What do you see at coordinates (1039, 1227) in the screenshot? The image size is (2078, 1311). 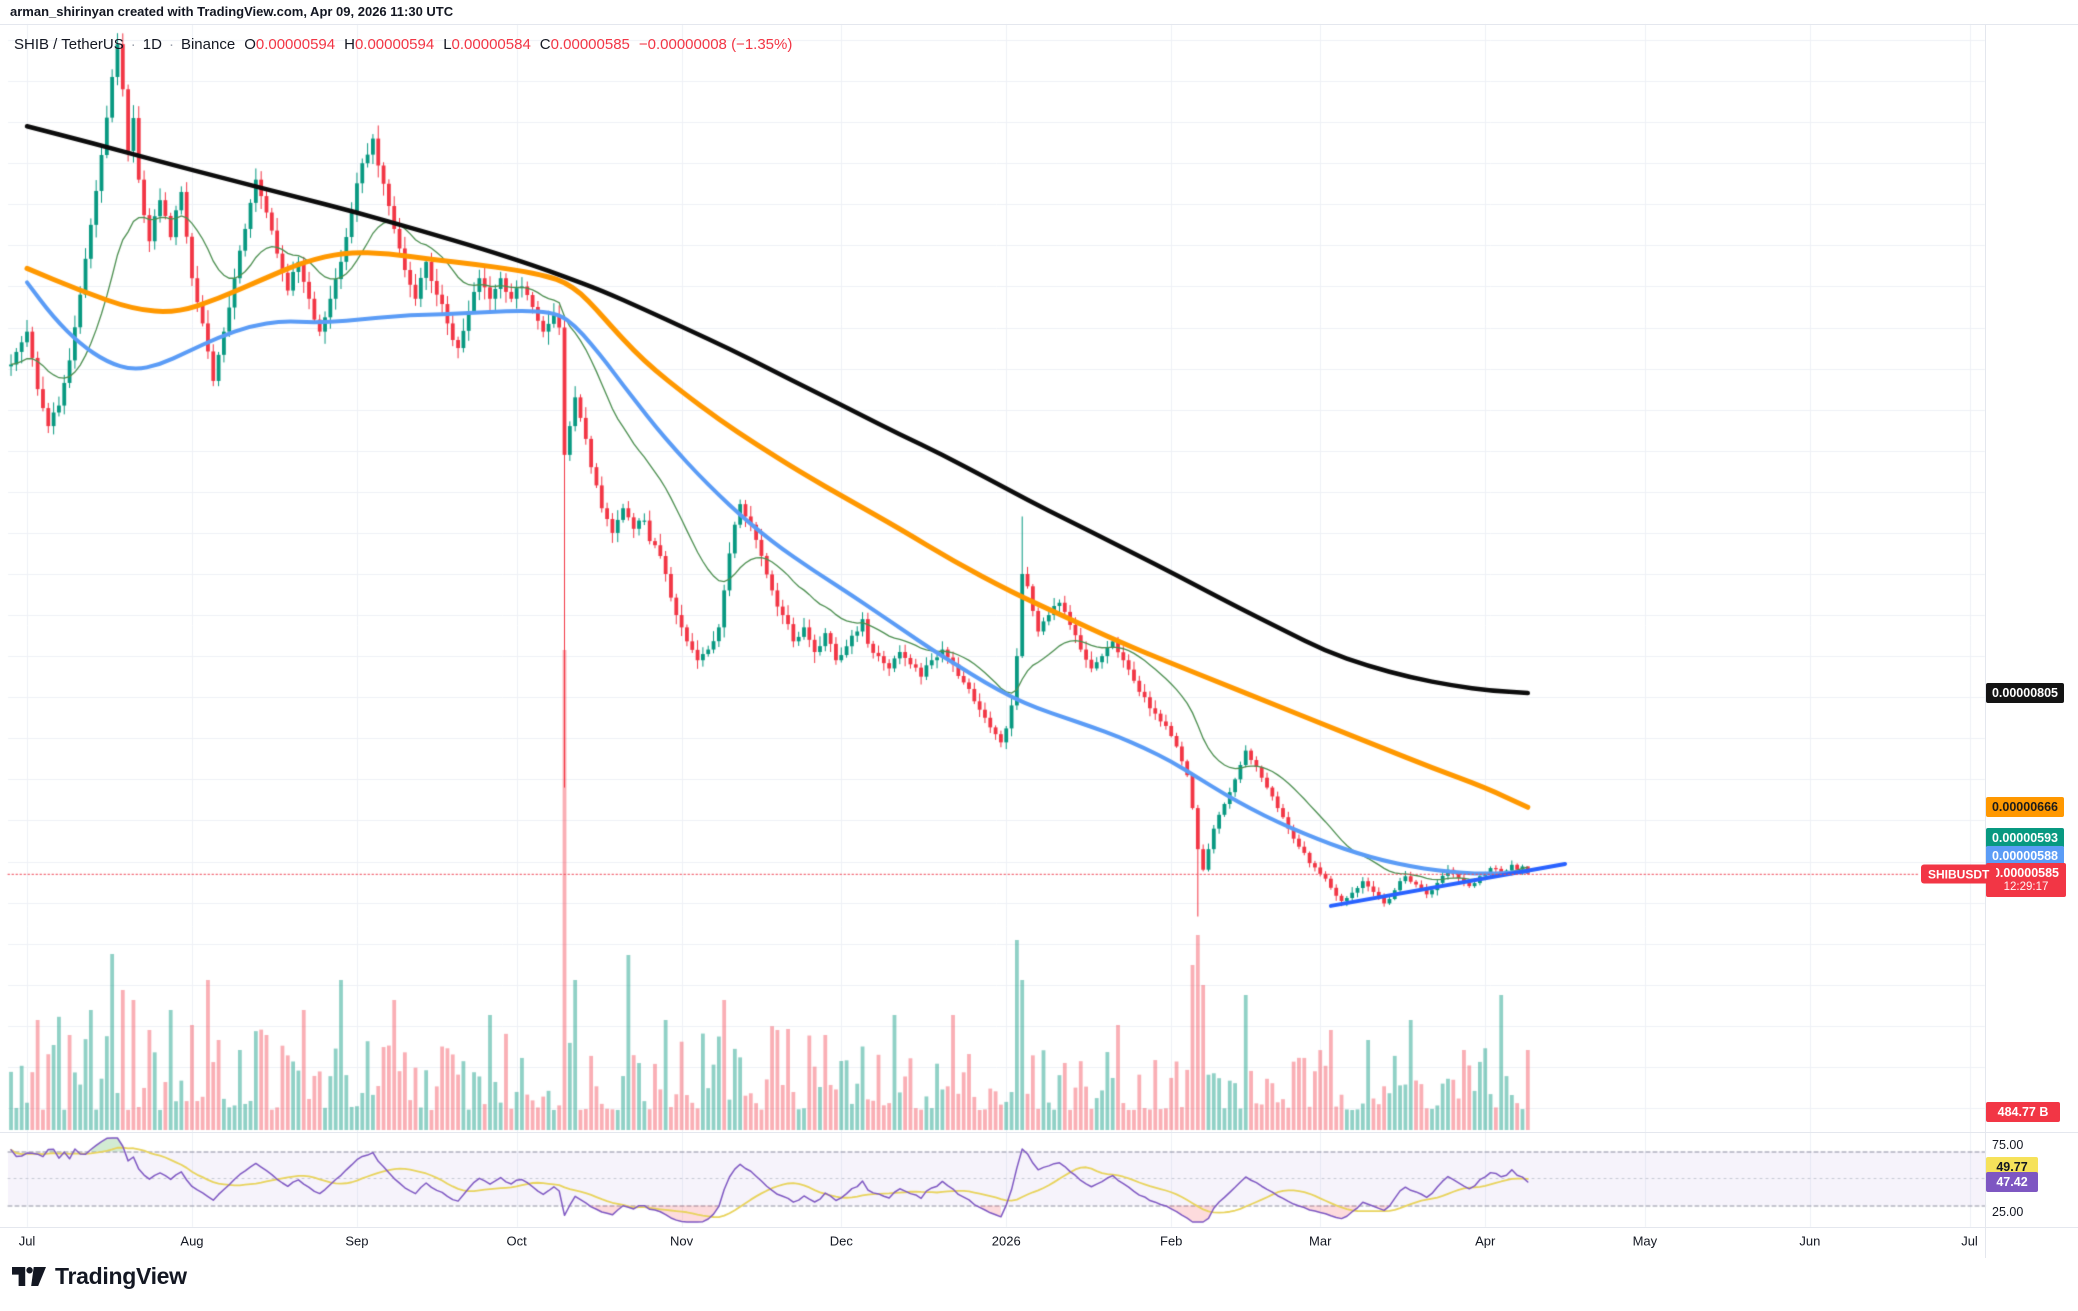 I see `pane-separator-time-axis` at bounding box center [1039, 1227].